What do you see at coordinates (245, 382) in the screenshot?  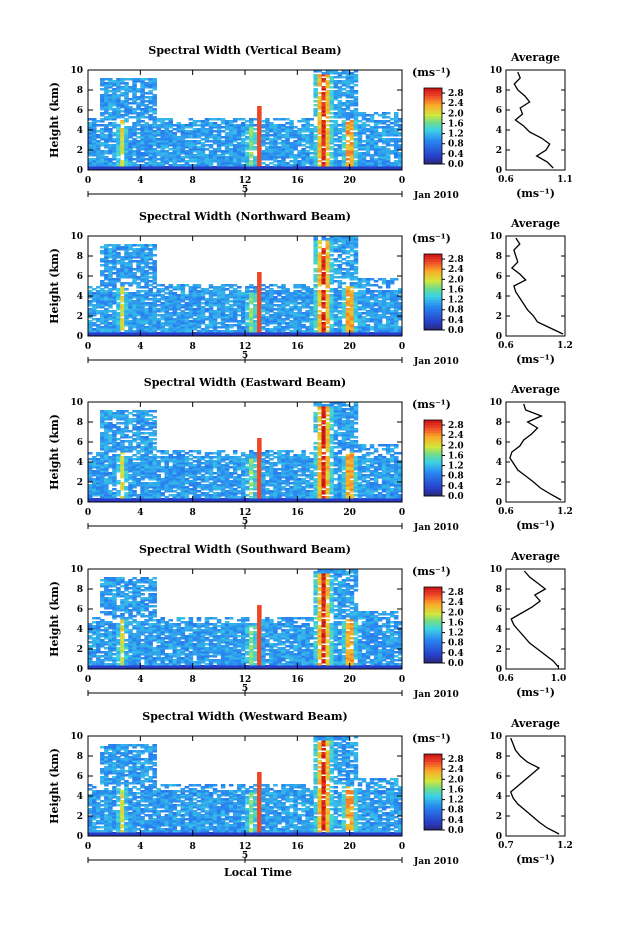 I see `panel-title: Spectral Width (Eastward Beam)` at bounding box center [245, 382].